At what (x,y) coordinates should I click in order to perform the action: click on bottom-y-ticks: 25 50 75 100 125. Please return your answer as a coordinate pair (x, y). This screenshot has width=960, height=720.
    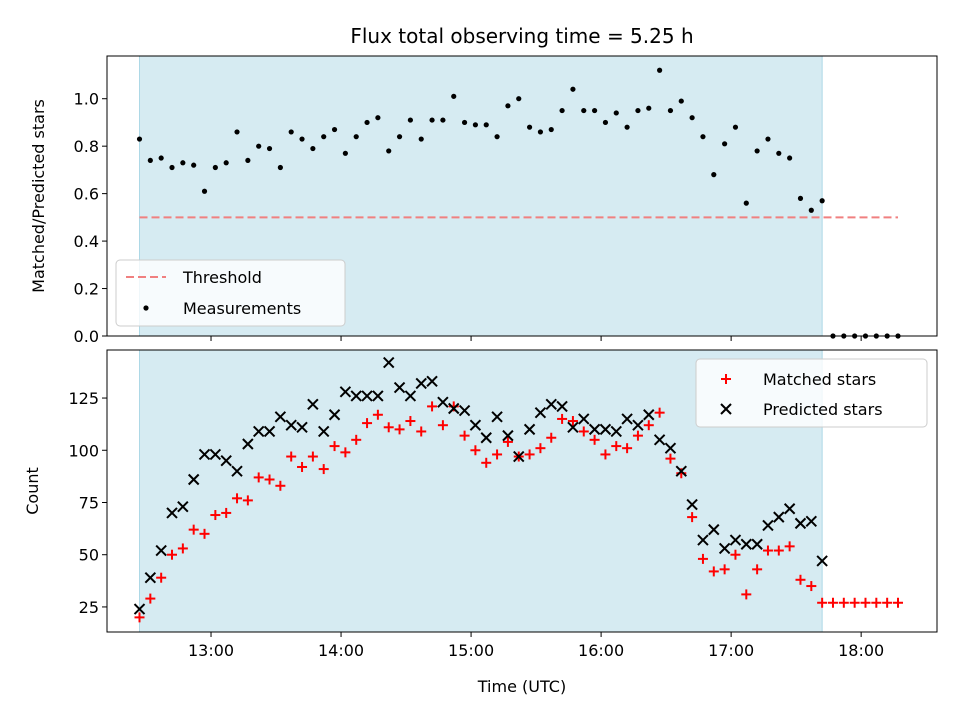
    Looking at the image, I should click on (87, 503).